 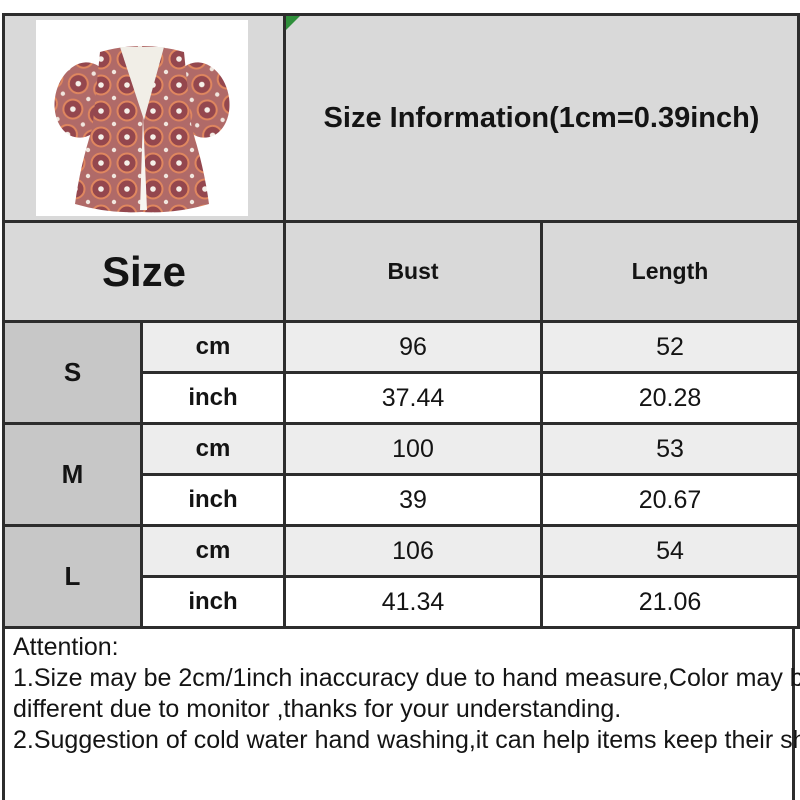 I want to click on length-value: 20.67, so click(x=669, y=500).